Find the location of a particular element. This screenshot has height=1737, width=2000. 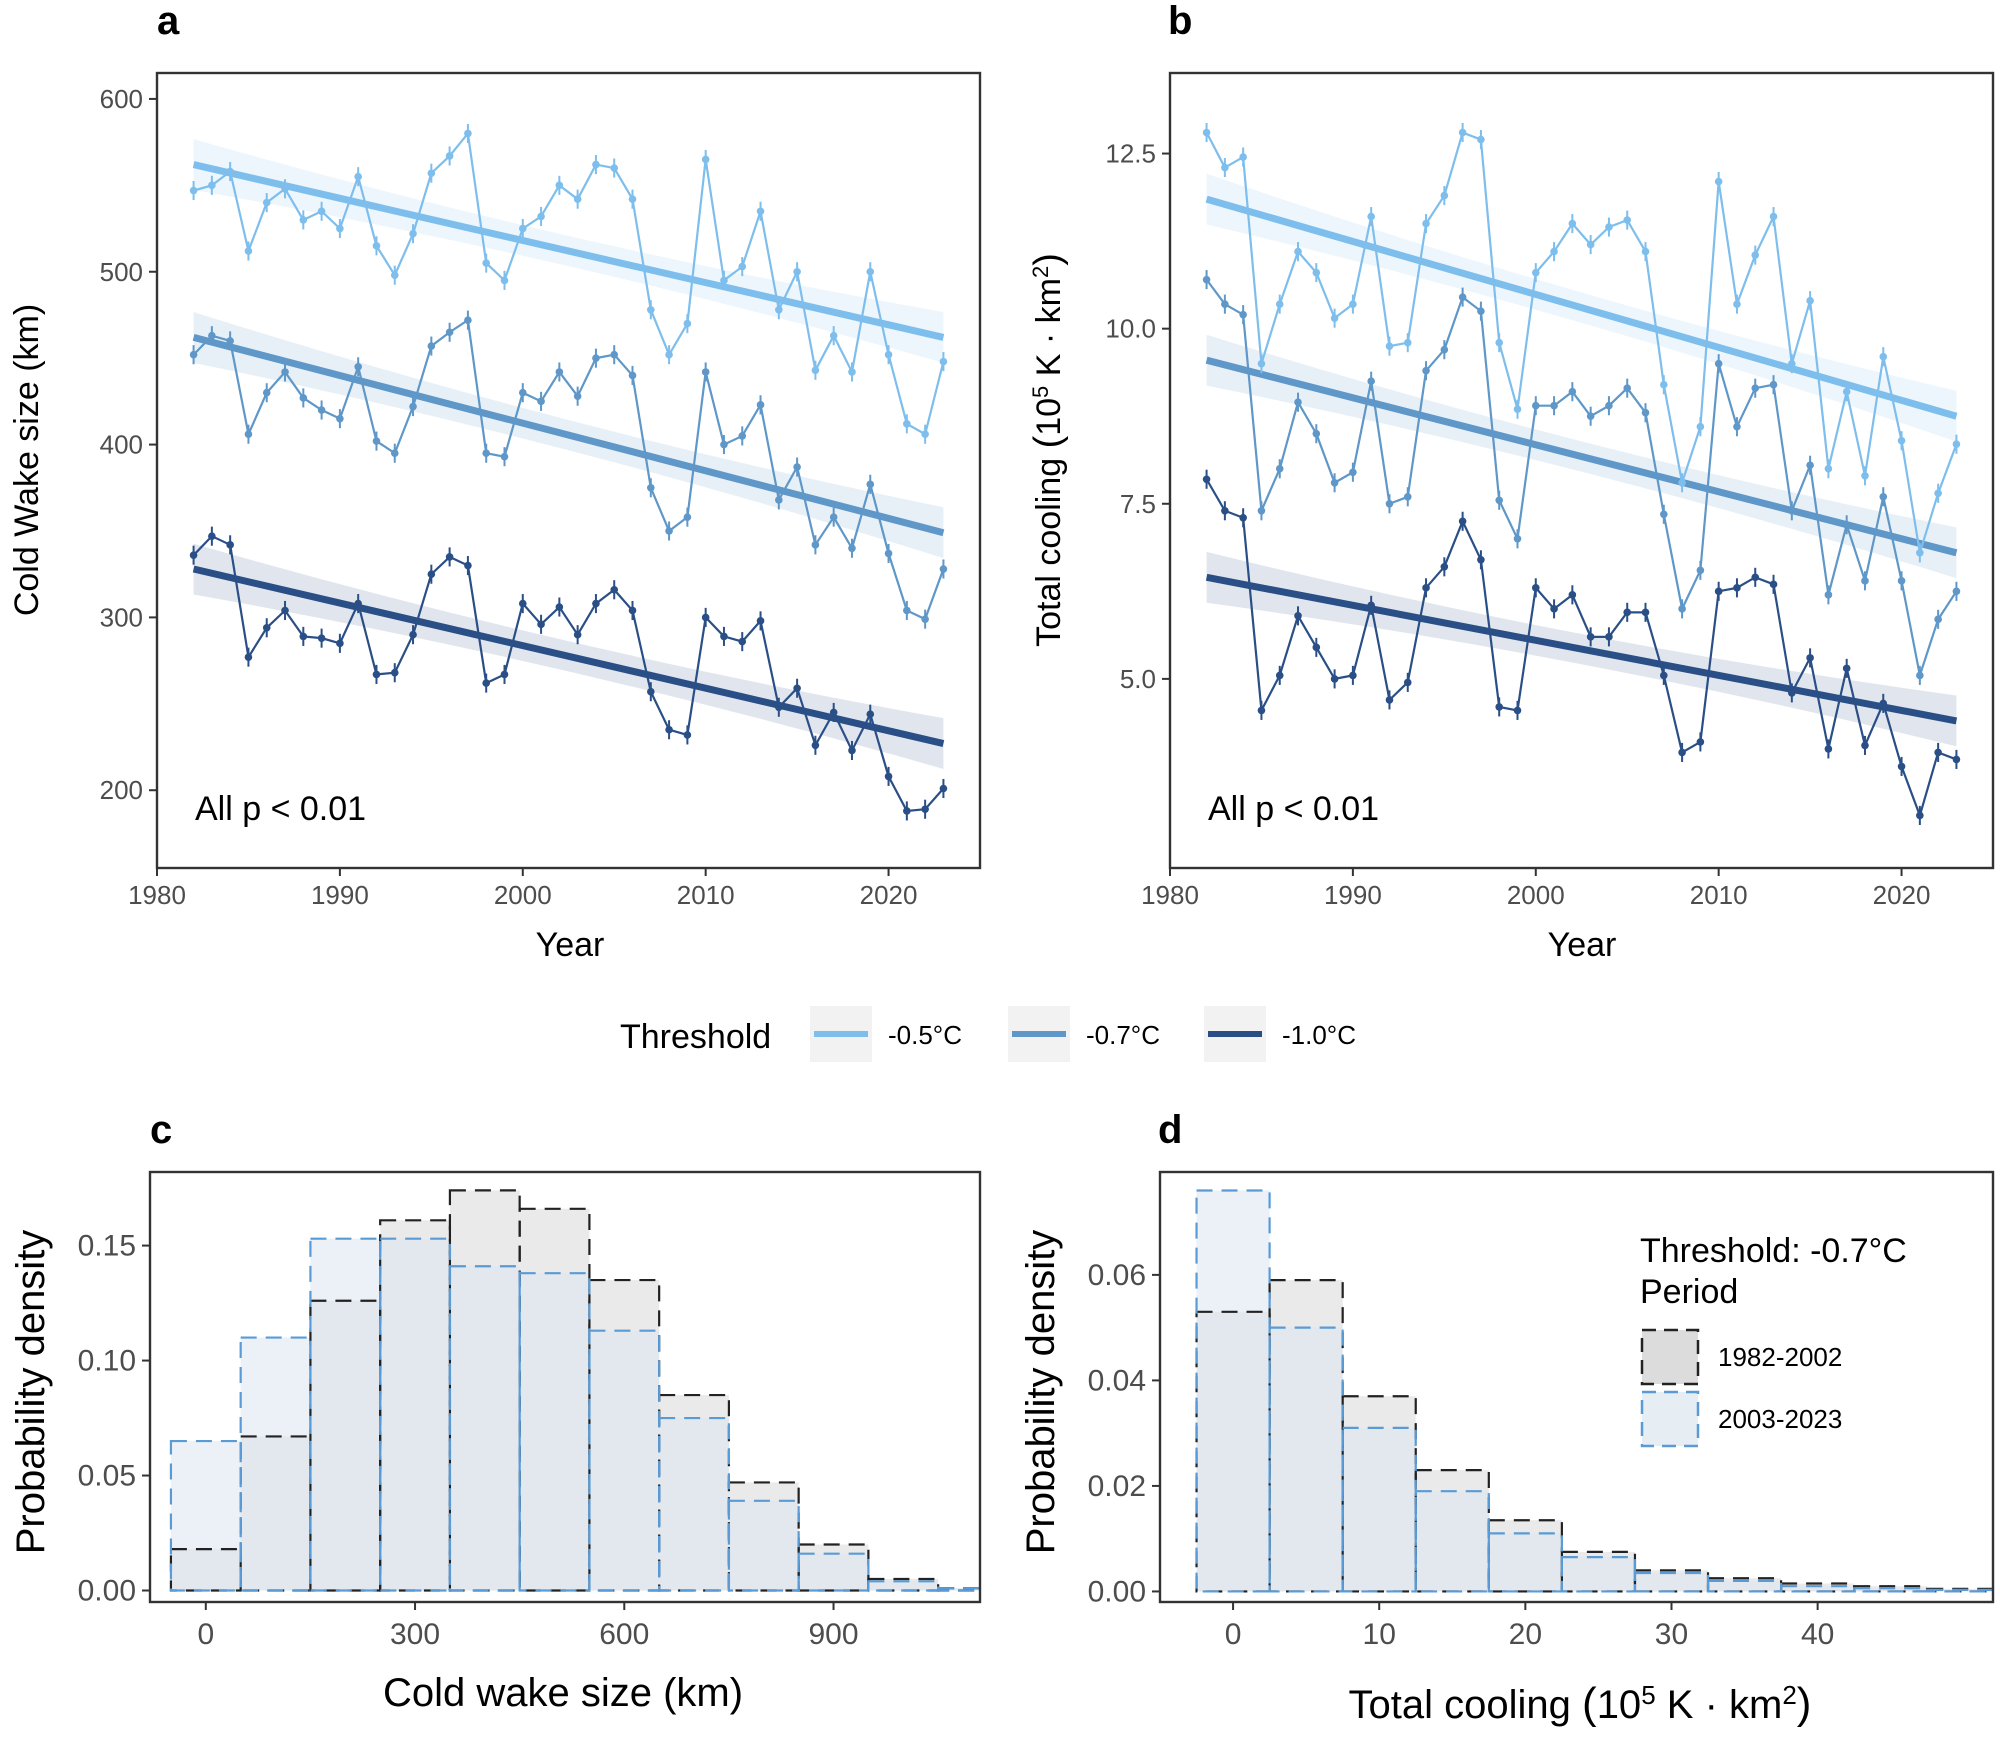

panel-c-bar-2003-2023 is located at coordinates (959, 1589).